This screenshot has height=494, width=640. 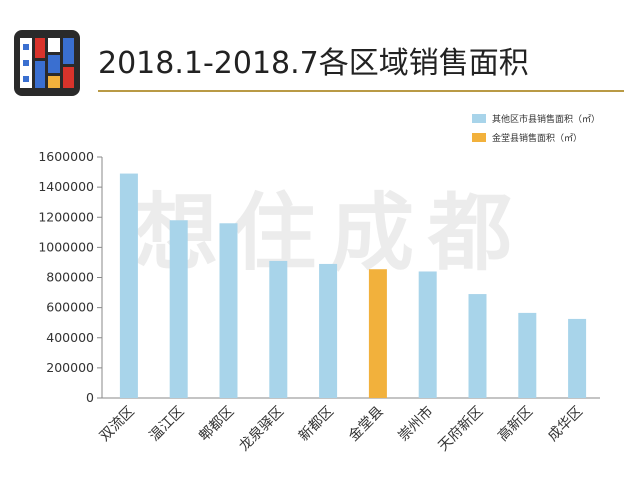 I want to click on title-divider, so click(x=361, y=91).